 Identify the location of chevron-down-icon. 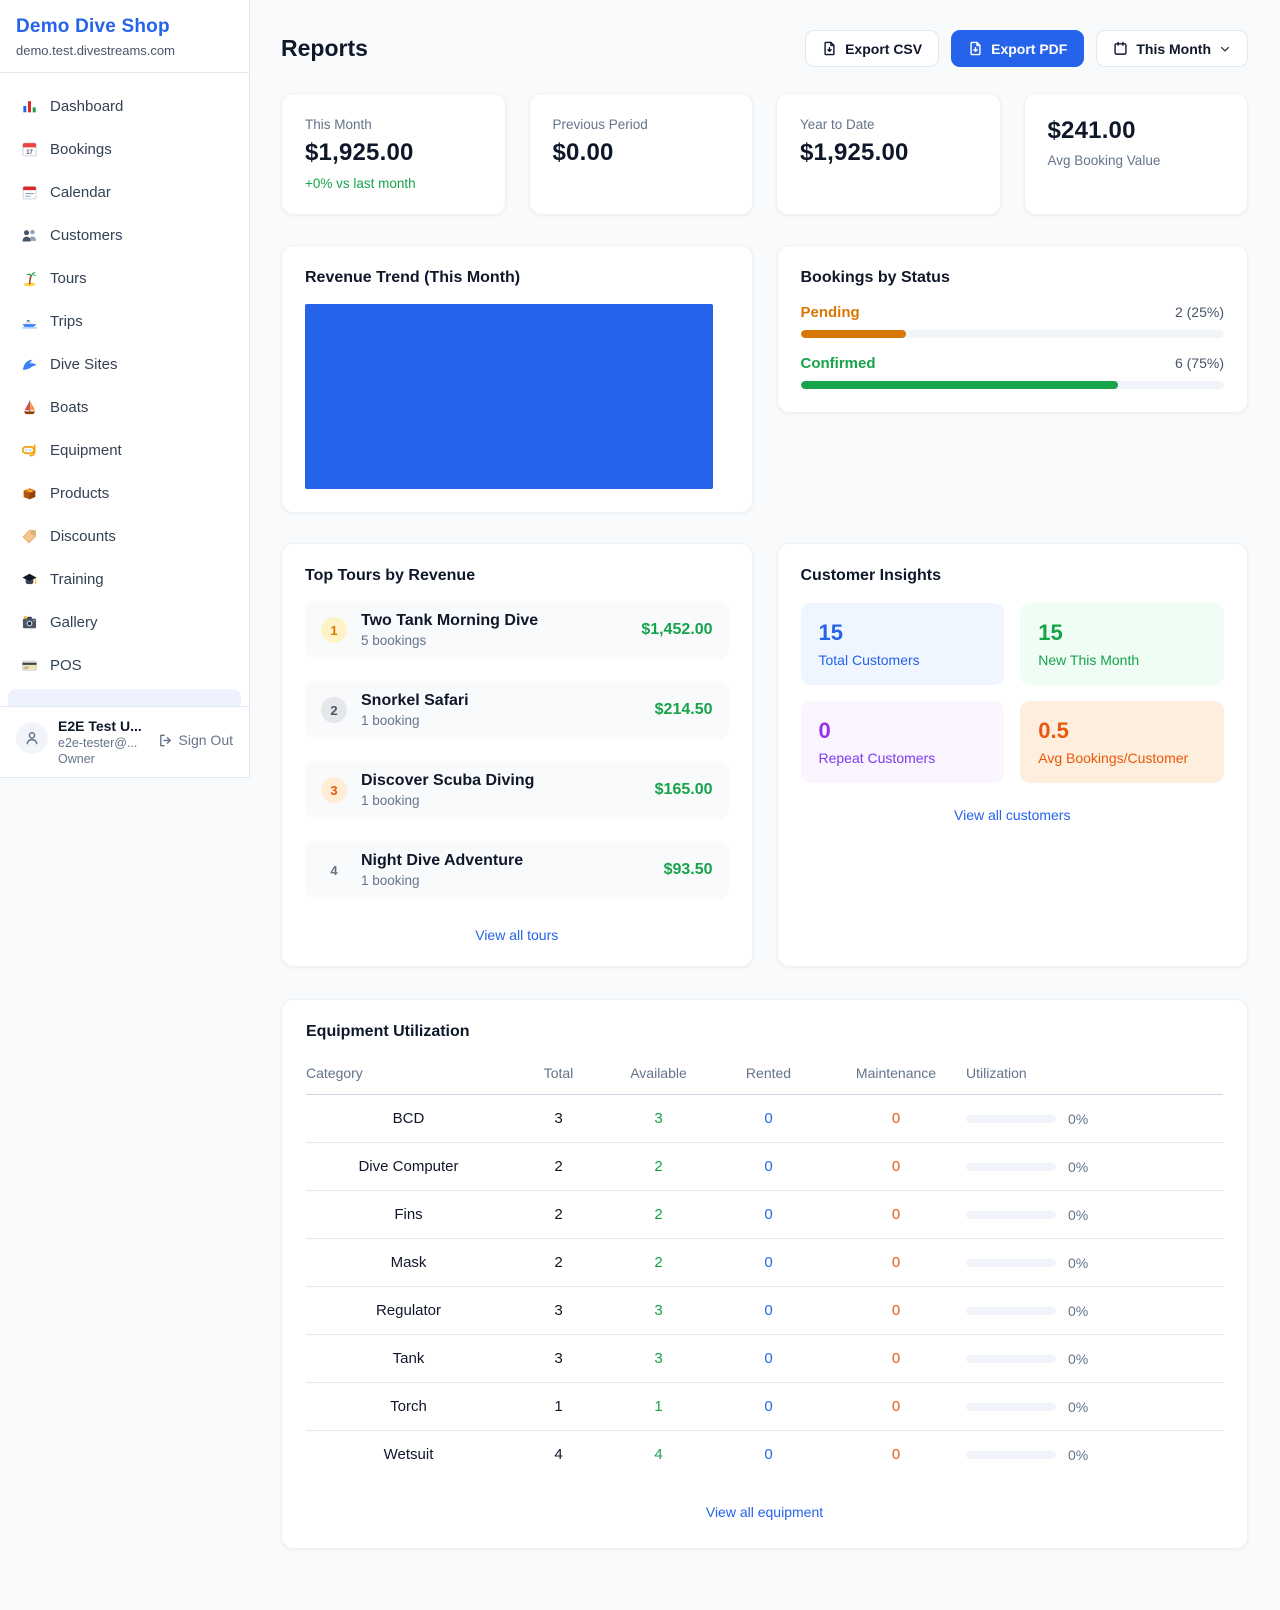
(1225, 48).